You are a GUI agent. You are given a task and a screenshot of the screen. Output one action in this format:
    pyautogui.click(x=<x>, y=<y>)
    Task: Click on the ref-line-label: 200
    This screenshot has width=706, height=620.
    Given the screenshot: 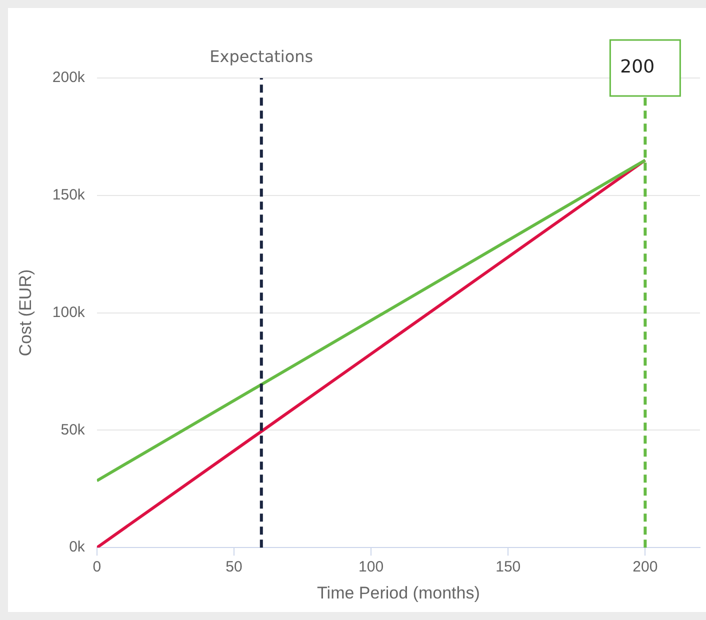 What is the action you would take?
    pyautogui.click(x=637, y=67)
    